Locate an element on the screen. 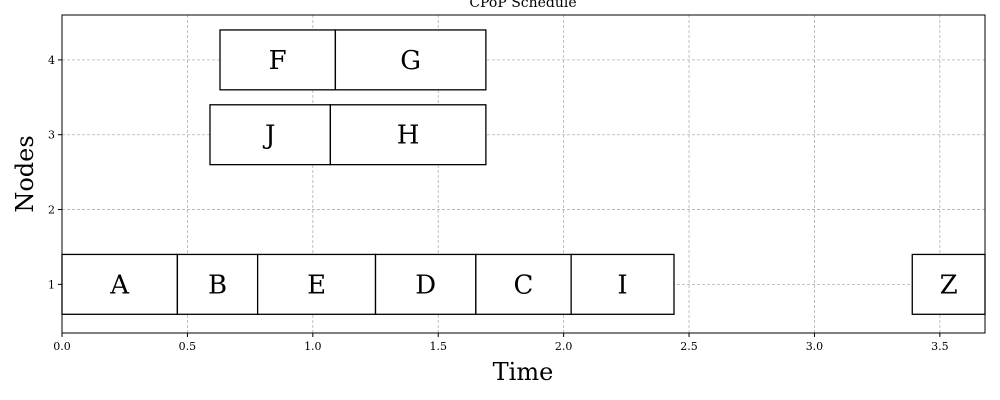  task-e: E is located at coordinates (316, 284).